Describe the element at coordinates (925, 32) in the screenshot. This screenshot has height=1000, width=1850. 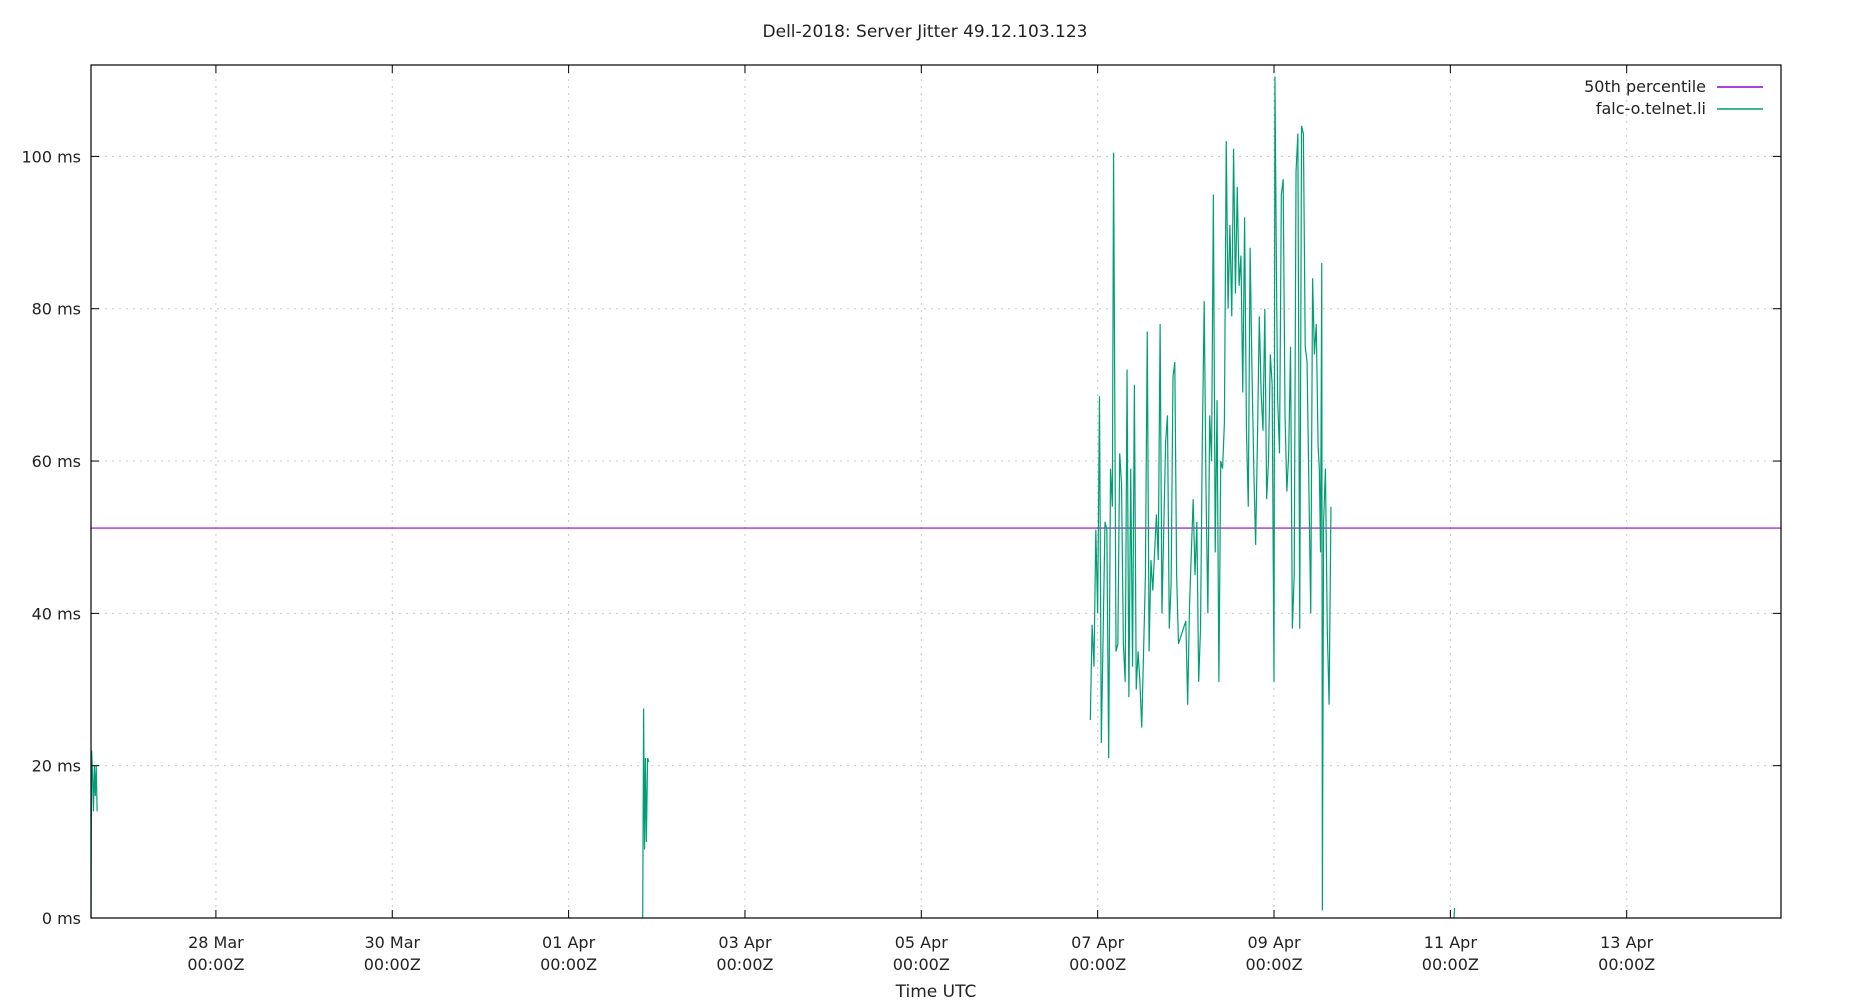
I see `chart-title: Dell-2018: Server Jitter 49.12.103.123` at that location.